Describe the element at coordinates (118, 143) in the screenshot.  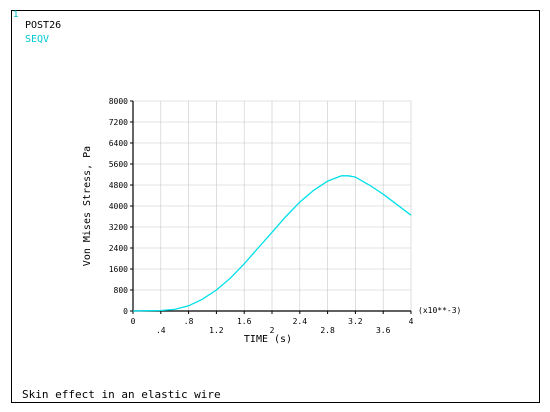
I see `y-tick-label: 6400` at that location.